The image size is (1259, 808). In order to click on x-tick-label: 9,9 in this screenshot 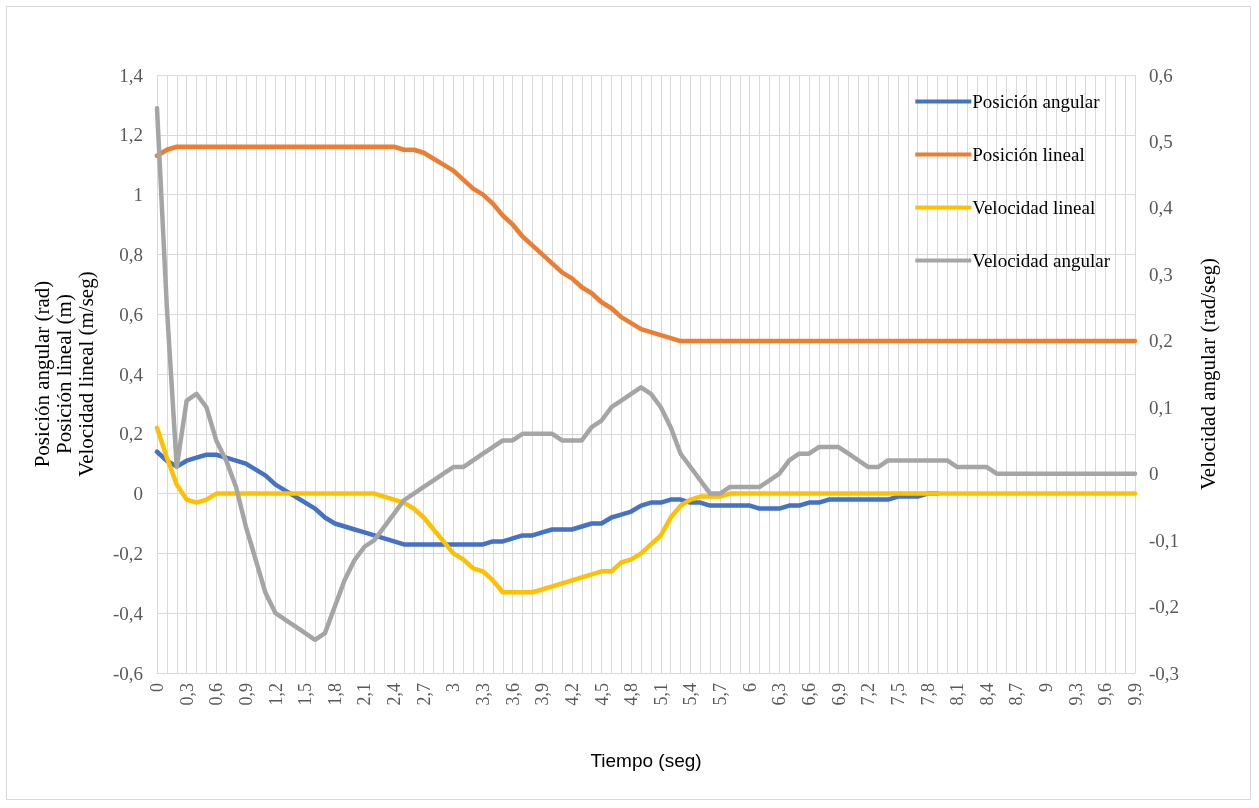, I will do `click(1135, 694)`.